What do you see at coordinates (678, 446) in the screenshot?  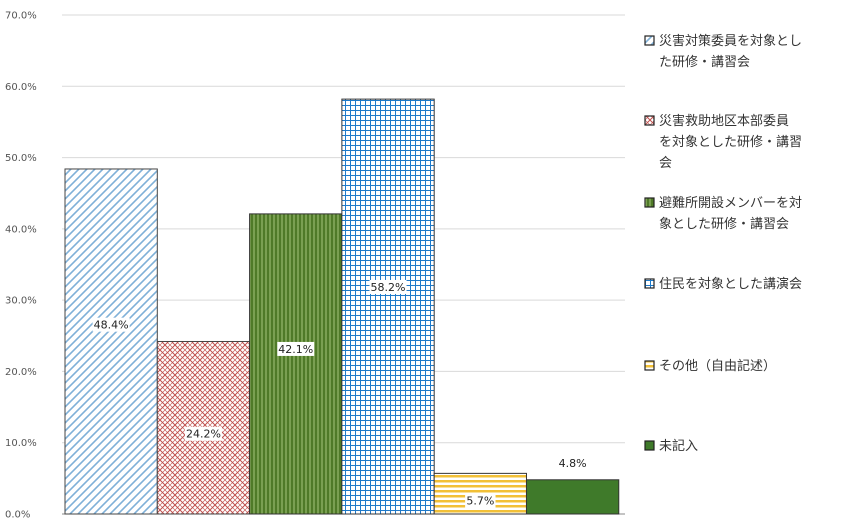 I see `legend-label: 未記入` at bounding box center [678, 446].